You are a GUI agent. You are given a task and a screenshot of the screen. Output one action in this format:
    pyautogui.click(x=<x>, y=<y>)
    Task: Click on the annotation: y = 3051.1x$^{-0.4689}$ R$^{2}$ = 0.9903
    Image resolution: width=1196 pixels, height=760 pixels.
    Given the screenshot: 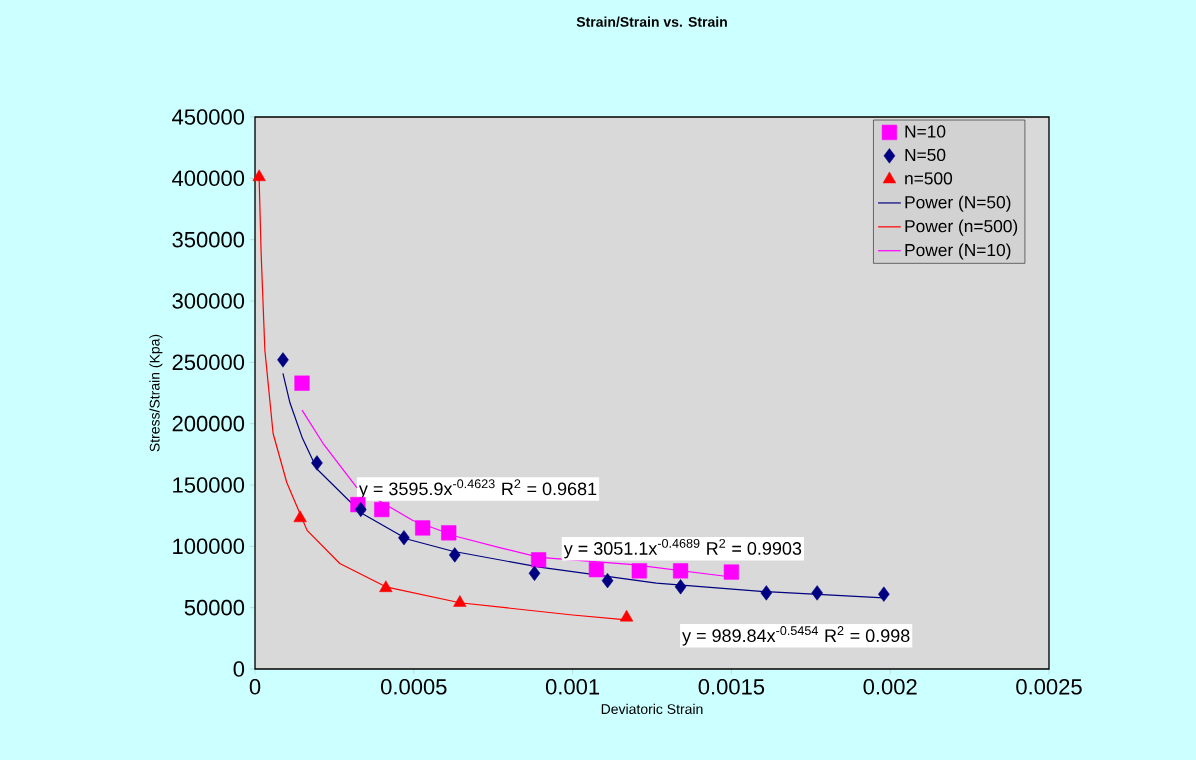 What is the action you would take?
    pyautogui.click(x=682, y=548)
    